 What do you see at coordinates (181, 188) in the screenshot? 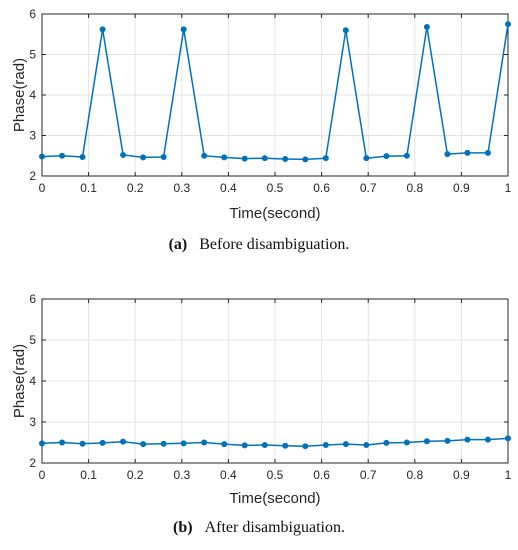
I see `chart-a-x-tick-label: 0.3` at bounding box center [181, 188].